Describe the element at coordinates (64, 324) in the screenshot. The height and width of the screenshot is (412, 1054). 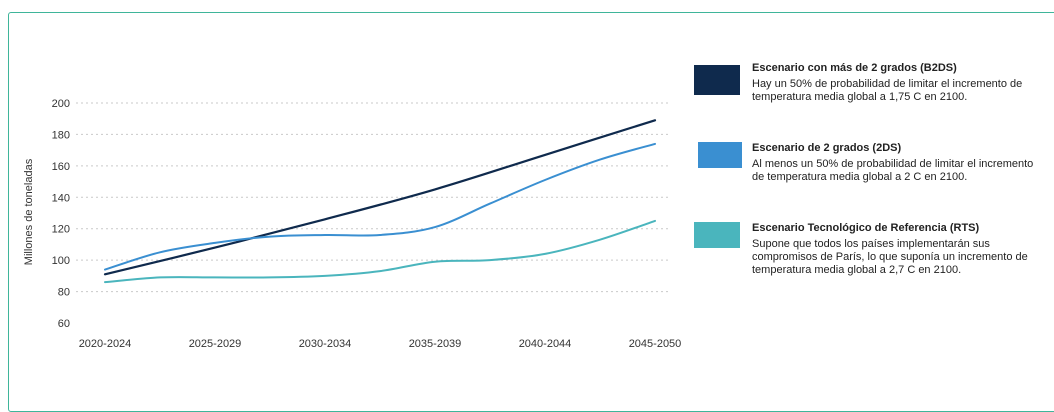
I see `y-tick-label: 60` at that location.